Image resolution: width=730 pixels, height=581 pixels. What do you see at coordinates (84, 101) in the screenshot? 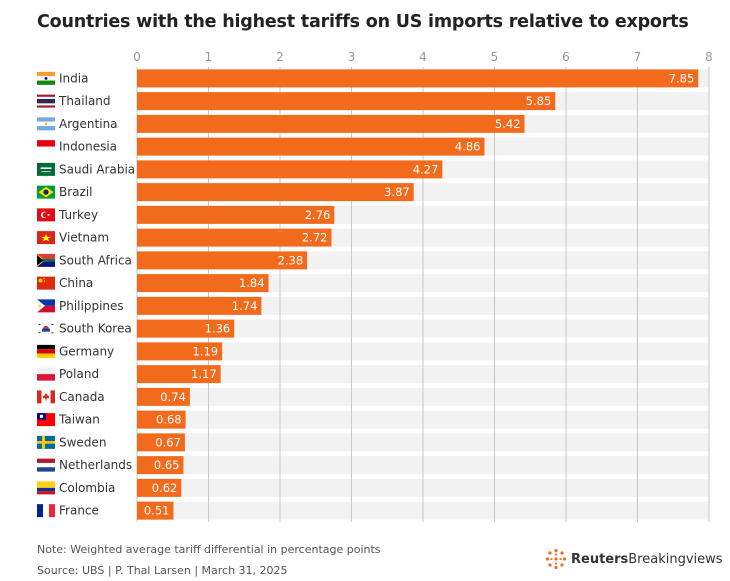
I see `category-label: Thailand` at bounding box center [84, 101].